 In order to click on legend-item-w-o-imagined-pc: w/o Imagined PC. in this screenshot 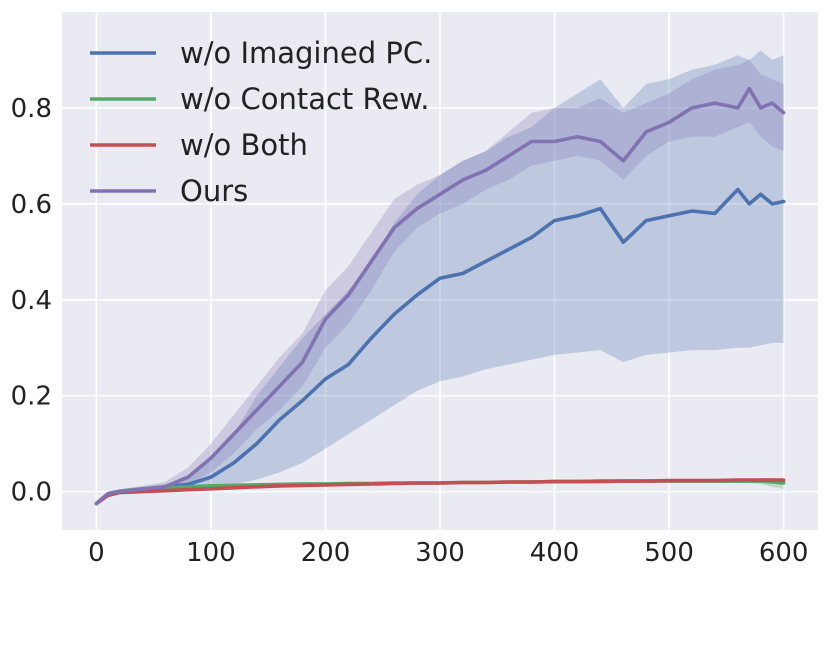, I will do `click(261, 53)`.